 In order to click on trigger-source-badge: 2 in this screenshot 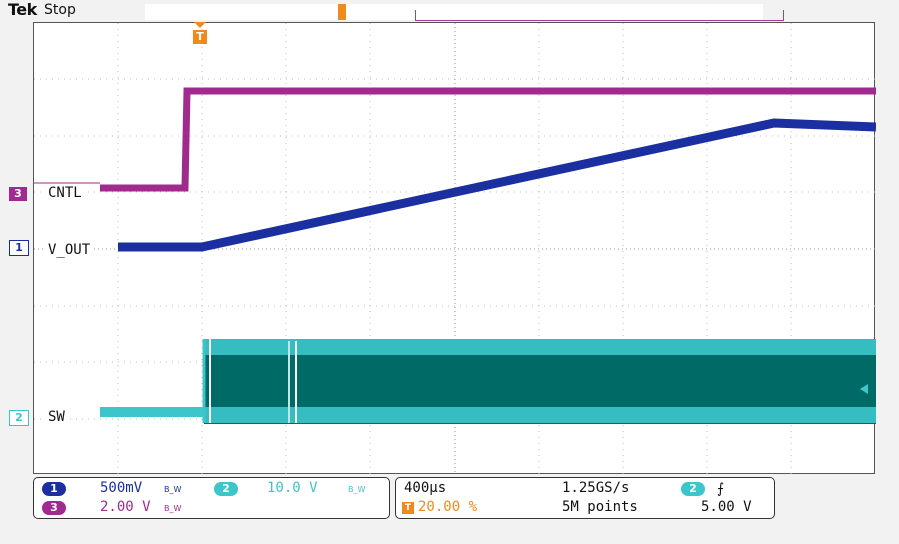, I will do `click(693, 489)`.